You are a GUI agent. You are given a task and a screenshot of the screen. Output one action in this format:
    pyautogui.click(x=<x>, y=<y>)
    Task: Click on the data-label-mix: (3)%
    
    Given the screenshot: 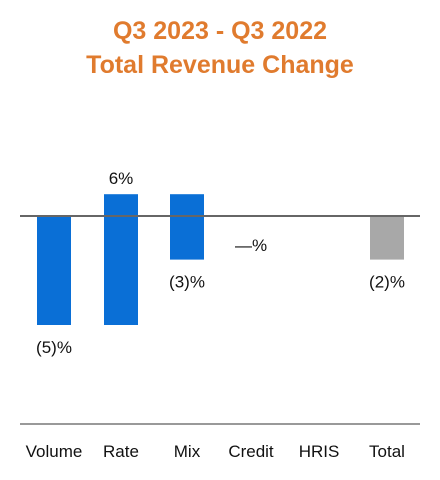 What is the action you would take?
    pyautogui.click(x=187, y=282)
    